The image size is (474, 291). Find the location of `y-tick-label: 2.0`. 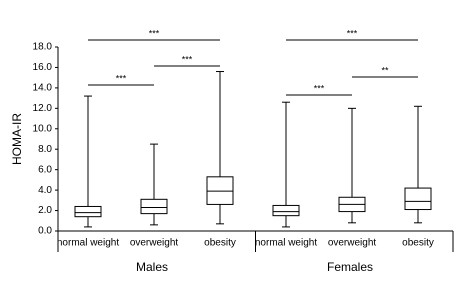

y-tick-label: 2.0 is located at coordinates (45, 210).